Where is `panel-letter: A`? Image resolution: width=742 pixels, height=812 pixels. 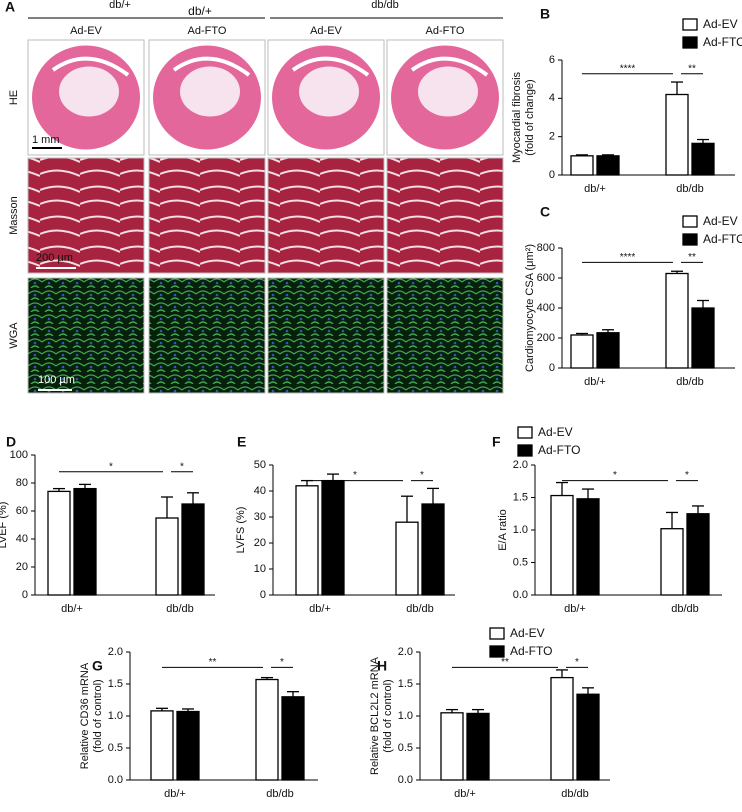
panel-letter: A is located at coordinates (10, 7).